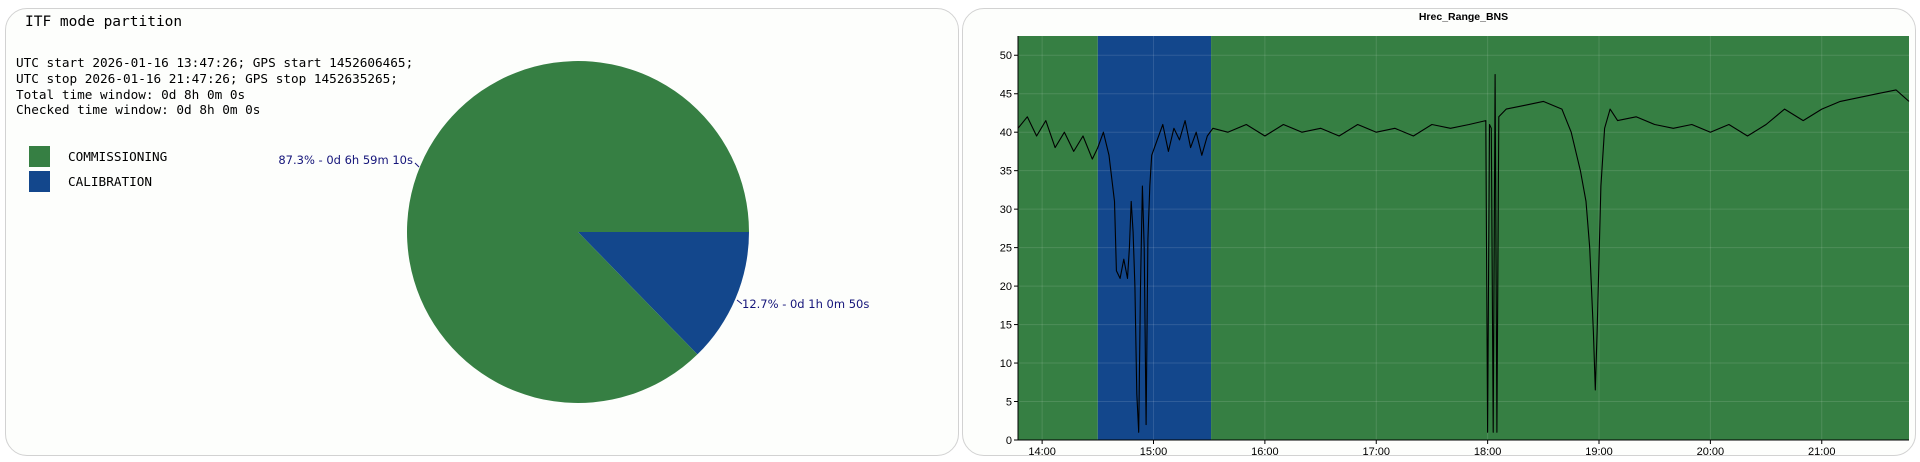 The image size is (1920, 462). Describe the element at coordinates (1154, 451) in the screenshot. I see `x-tick-label: 15:00` at that location.